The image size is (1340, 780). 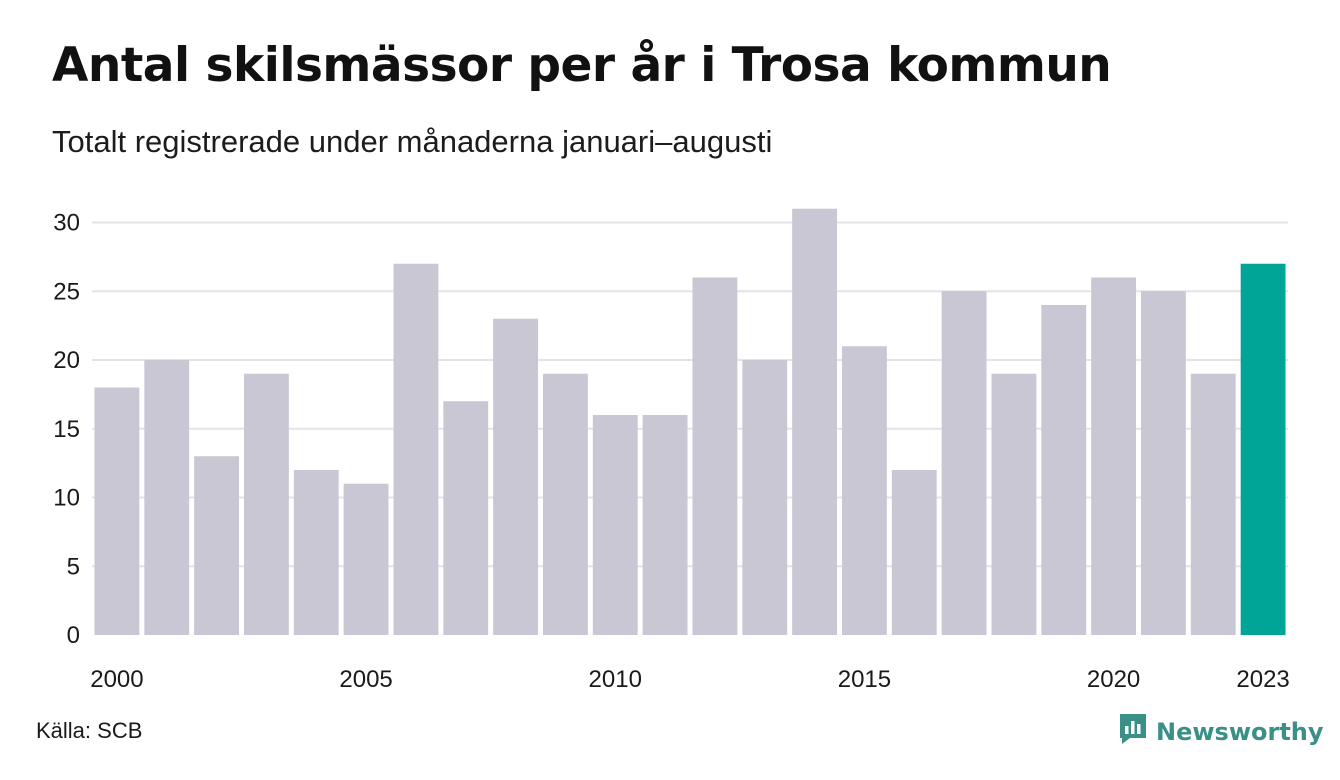 What do you see at coordinates (266, 504) in the screenshot?
I see `bar-2003` at bounding box center [266, 504].